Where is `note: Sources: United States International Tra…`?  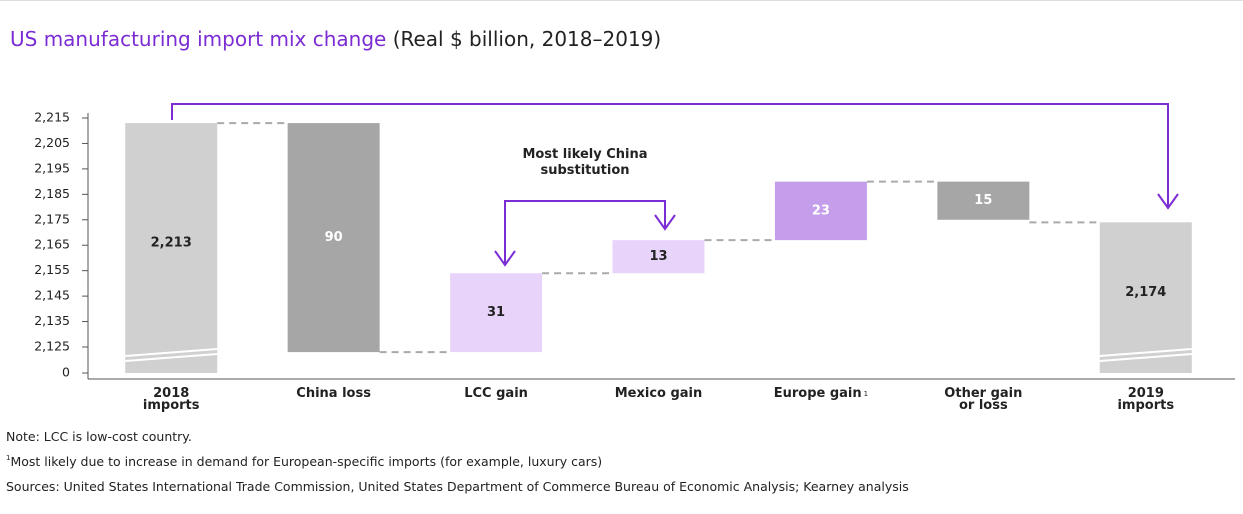 note: Sources: United States International Tra… is located at coordinates (457, 486).